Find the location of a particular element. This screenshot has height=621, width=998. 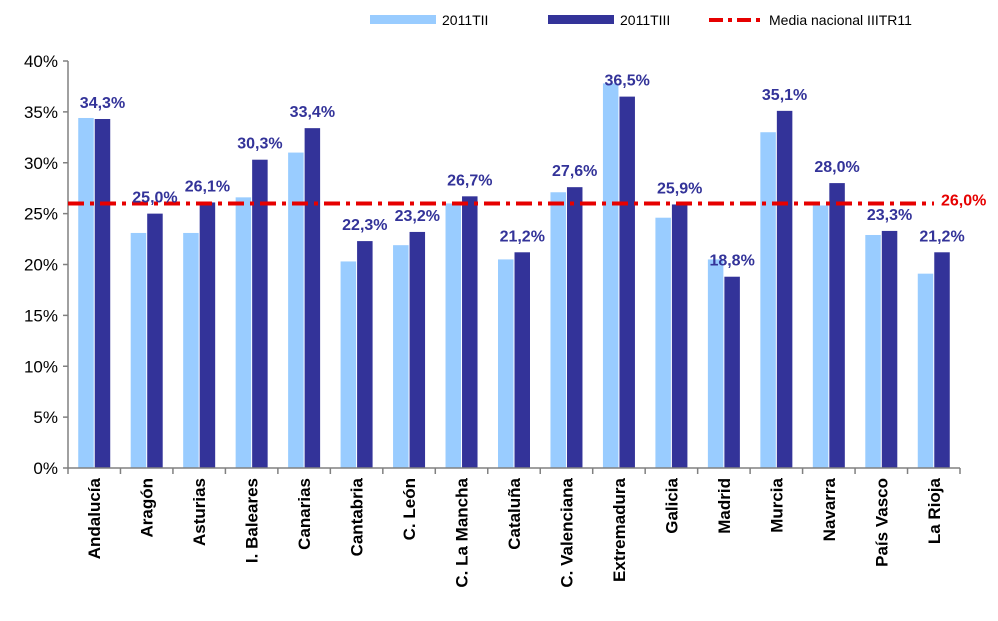

y-tick-label: 35% is located at coordinates (41, 112).